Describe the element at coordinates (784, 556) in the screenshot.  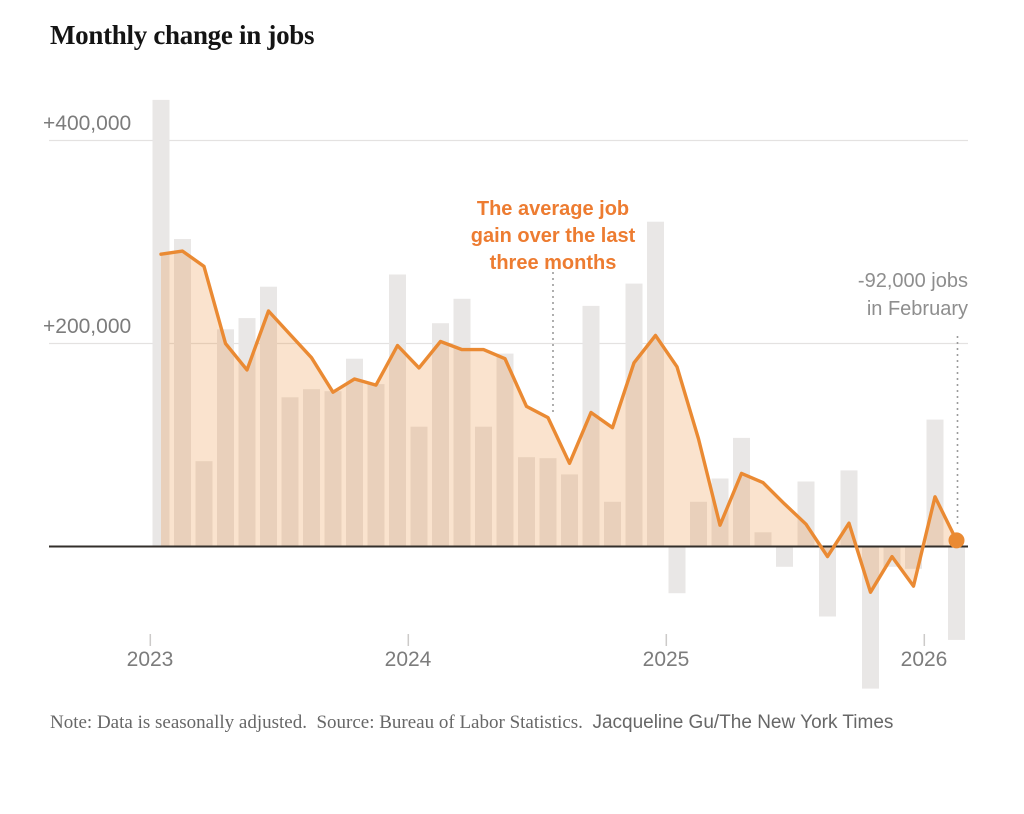
I see `bar-jun-2025` at that location.